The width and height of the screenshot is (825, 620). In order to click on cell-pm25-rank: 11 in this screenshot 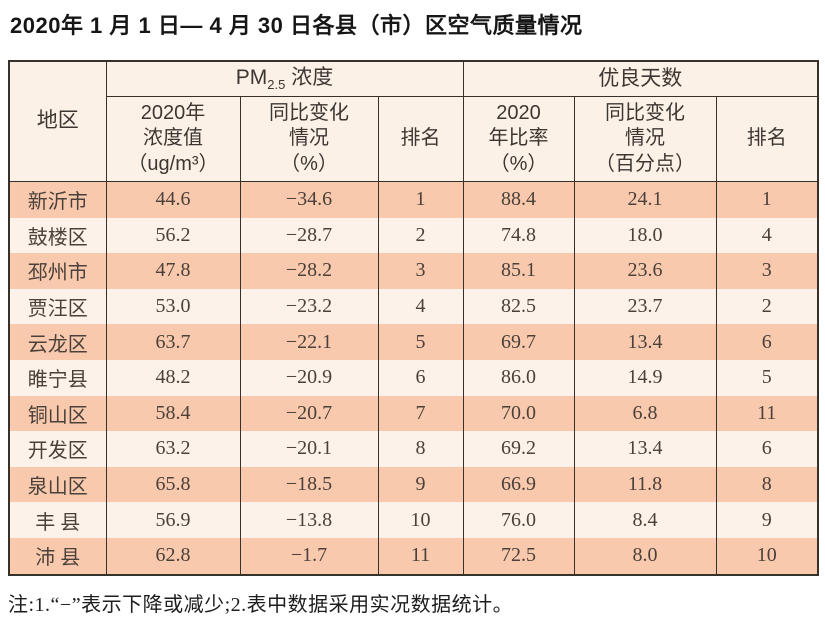, I will do `click(420, 556)`.